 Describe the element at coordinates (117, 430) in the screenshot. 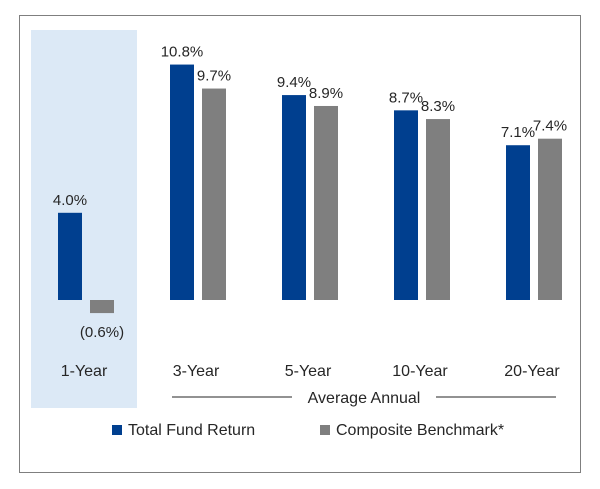

I see `legend-swatch-total-fund-return` at that location.